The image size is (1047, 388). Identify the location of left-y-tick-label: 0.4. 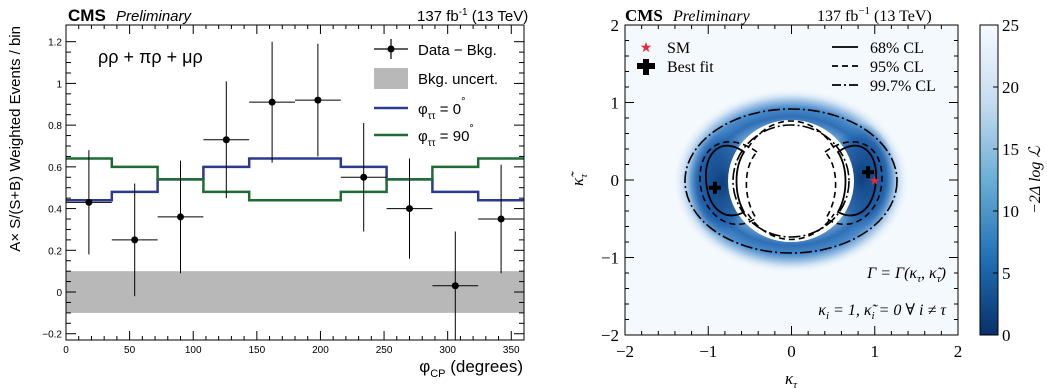
(55, 210).